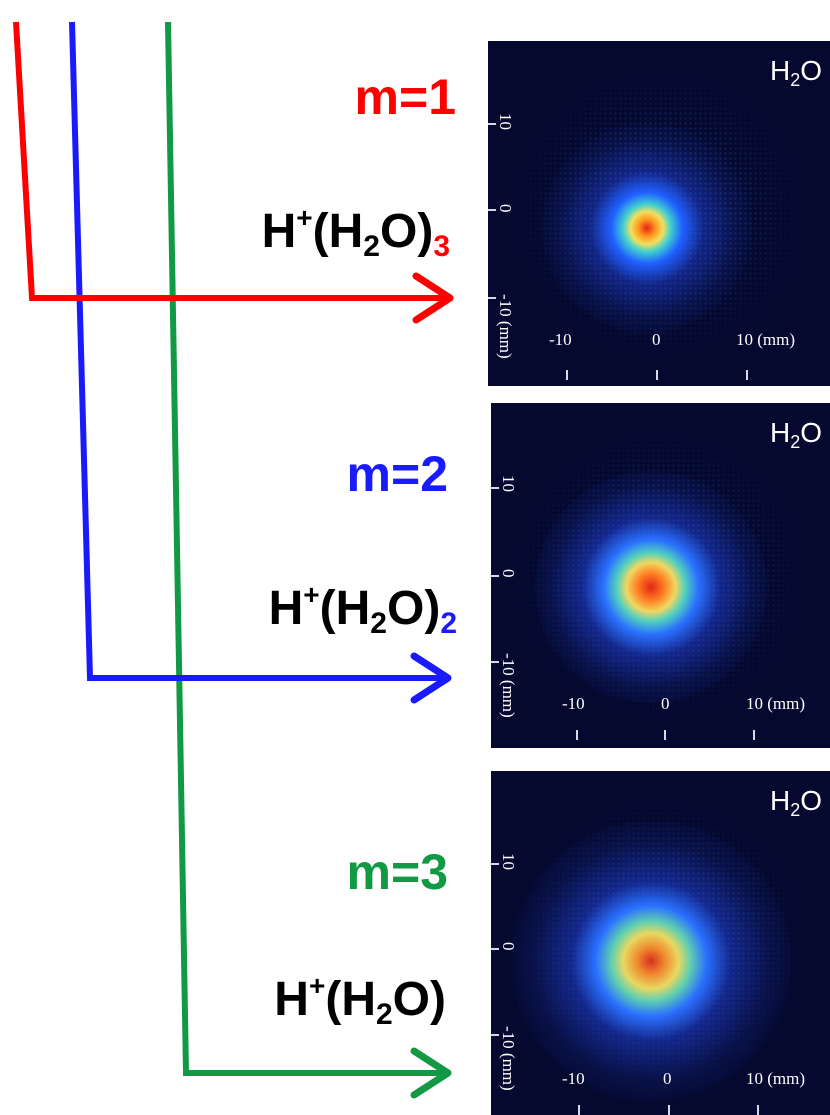 The image size is (830, 1115). I want to click on m1-connector-line, so click(233, 172).